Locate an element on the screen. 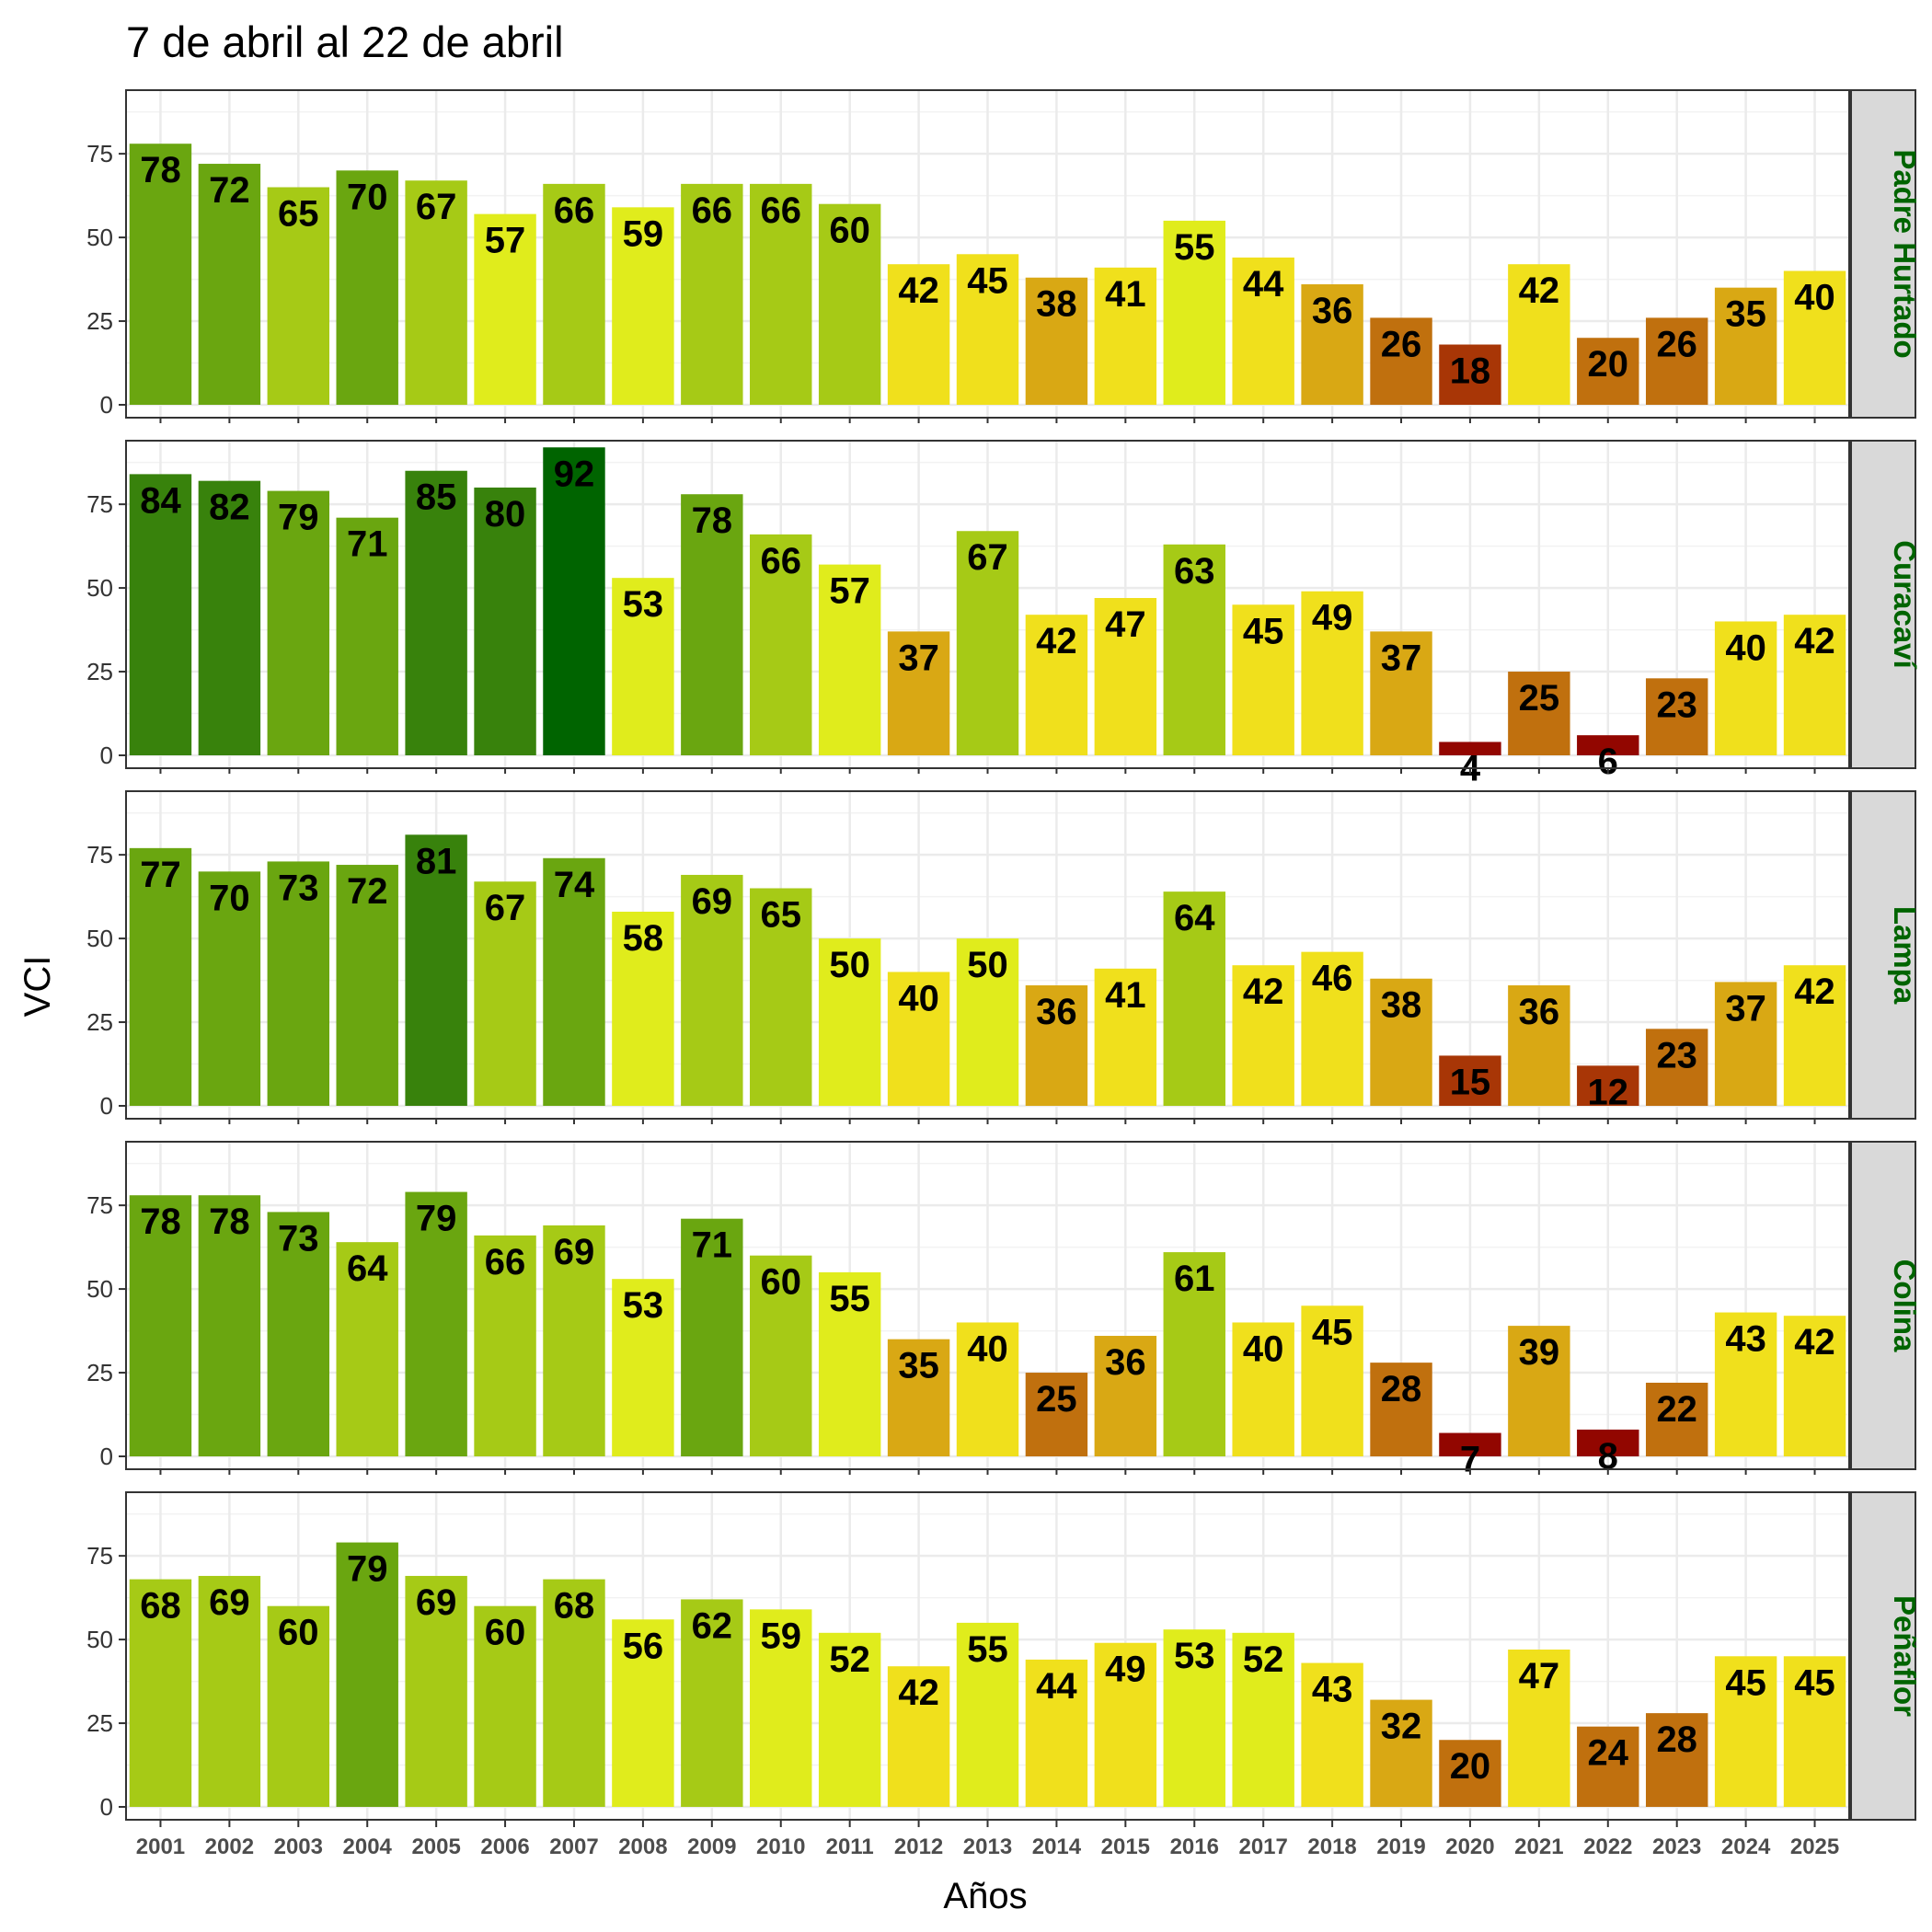  bar-lampa-2002 is located at coordinates (229, 988).